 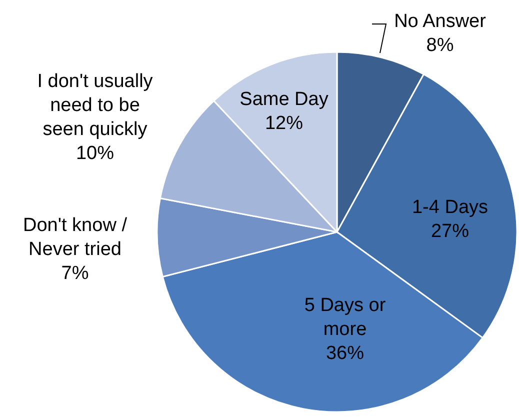 What do you see at coordinates (345, 353) in the screenshot?
I see `data-label: 36%` at bounding box center [345, 353].